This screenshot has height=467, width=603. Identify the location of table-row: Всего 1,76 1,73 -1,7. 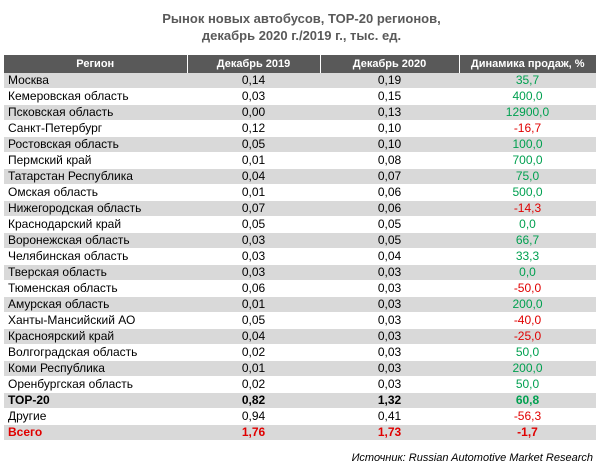
(300, 432).